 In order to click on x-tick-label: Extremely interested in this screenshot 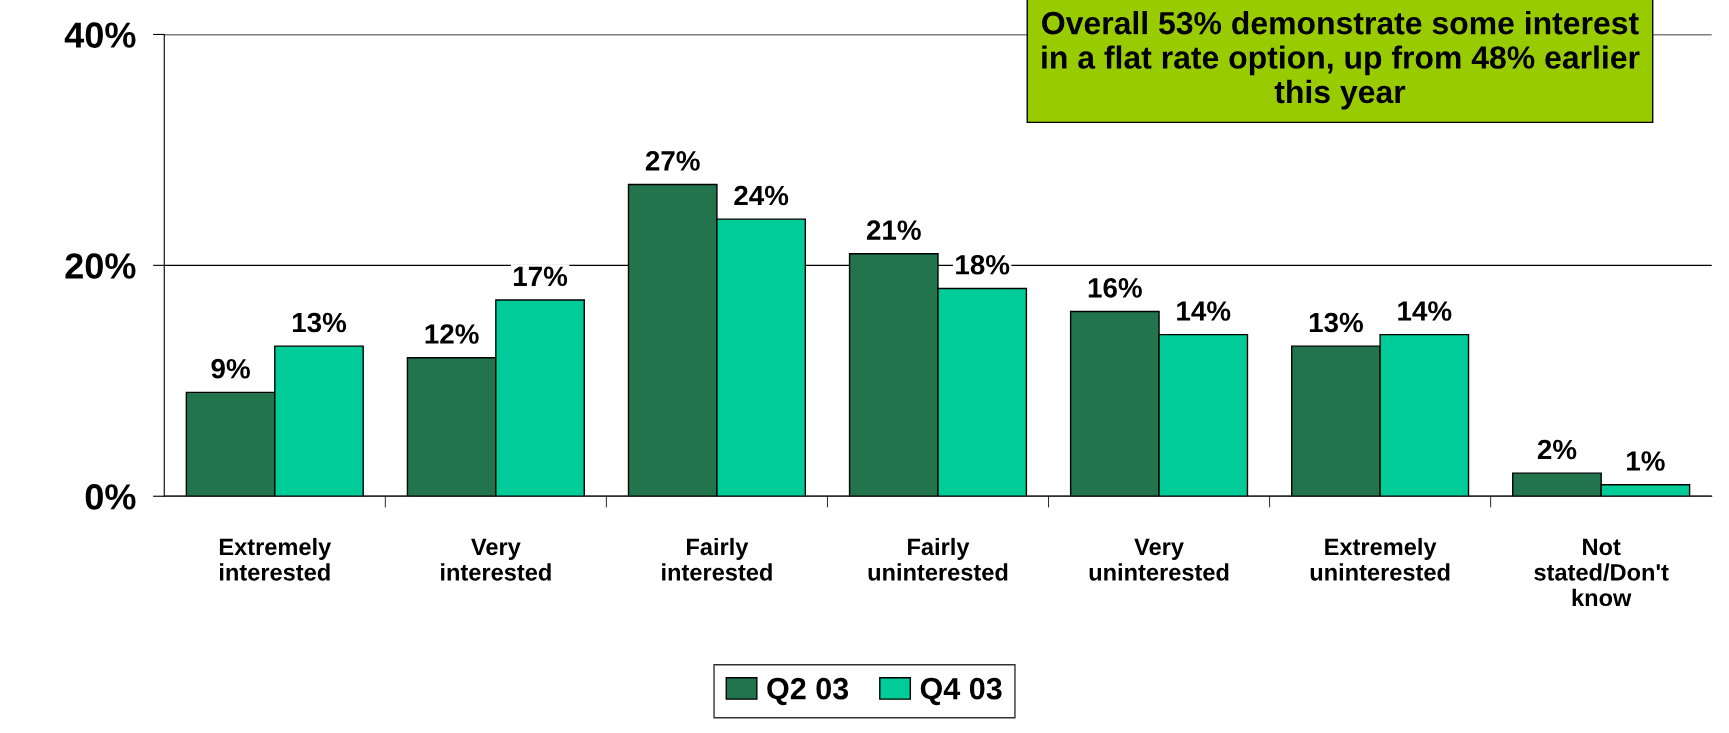, I will do `click(275, 559)`.